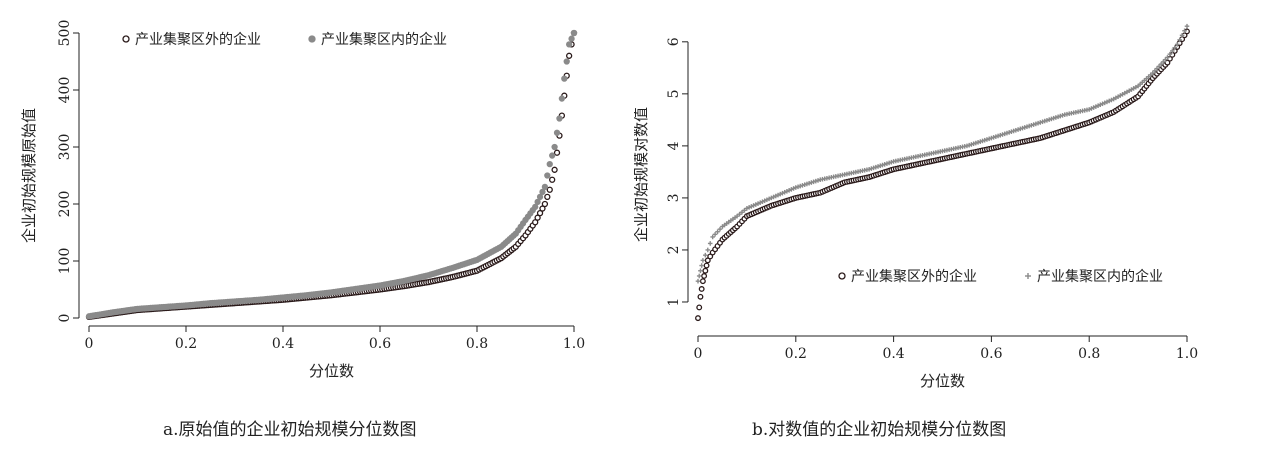  I want to click on chart-subtitle: a.原始值的企业初始规模分位数图, so click(290, 430).